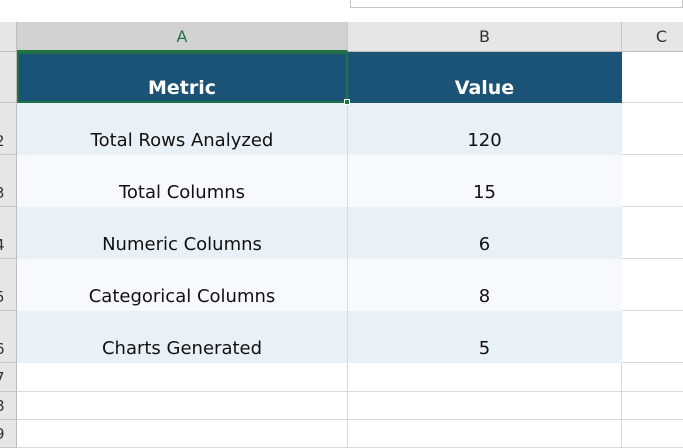 This screenshot has width=683, height=448. I want to click on data-cell: Numeric Columns, so click(182, 233).